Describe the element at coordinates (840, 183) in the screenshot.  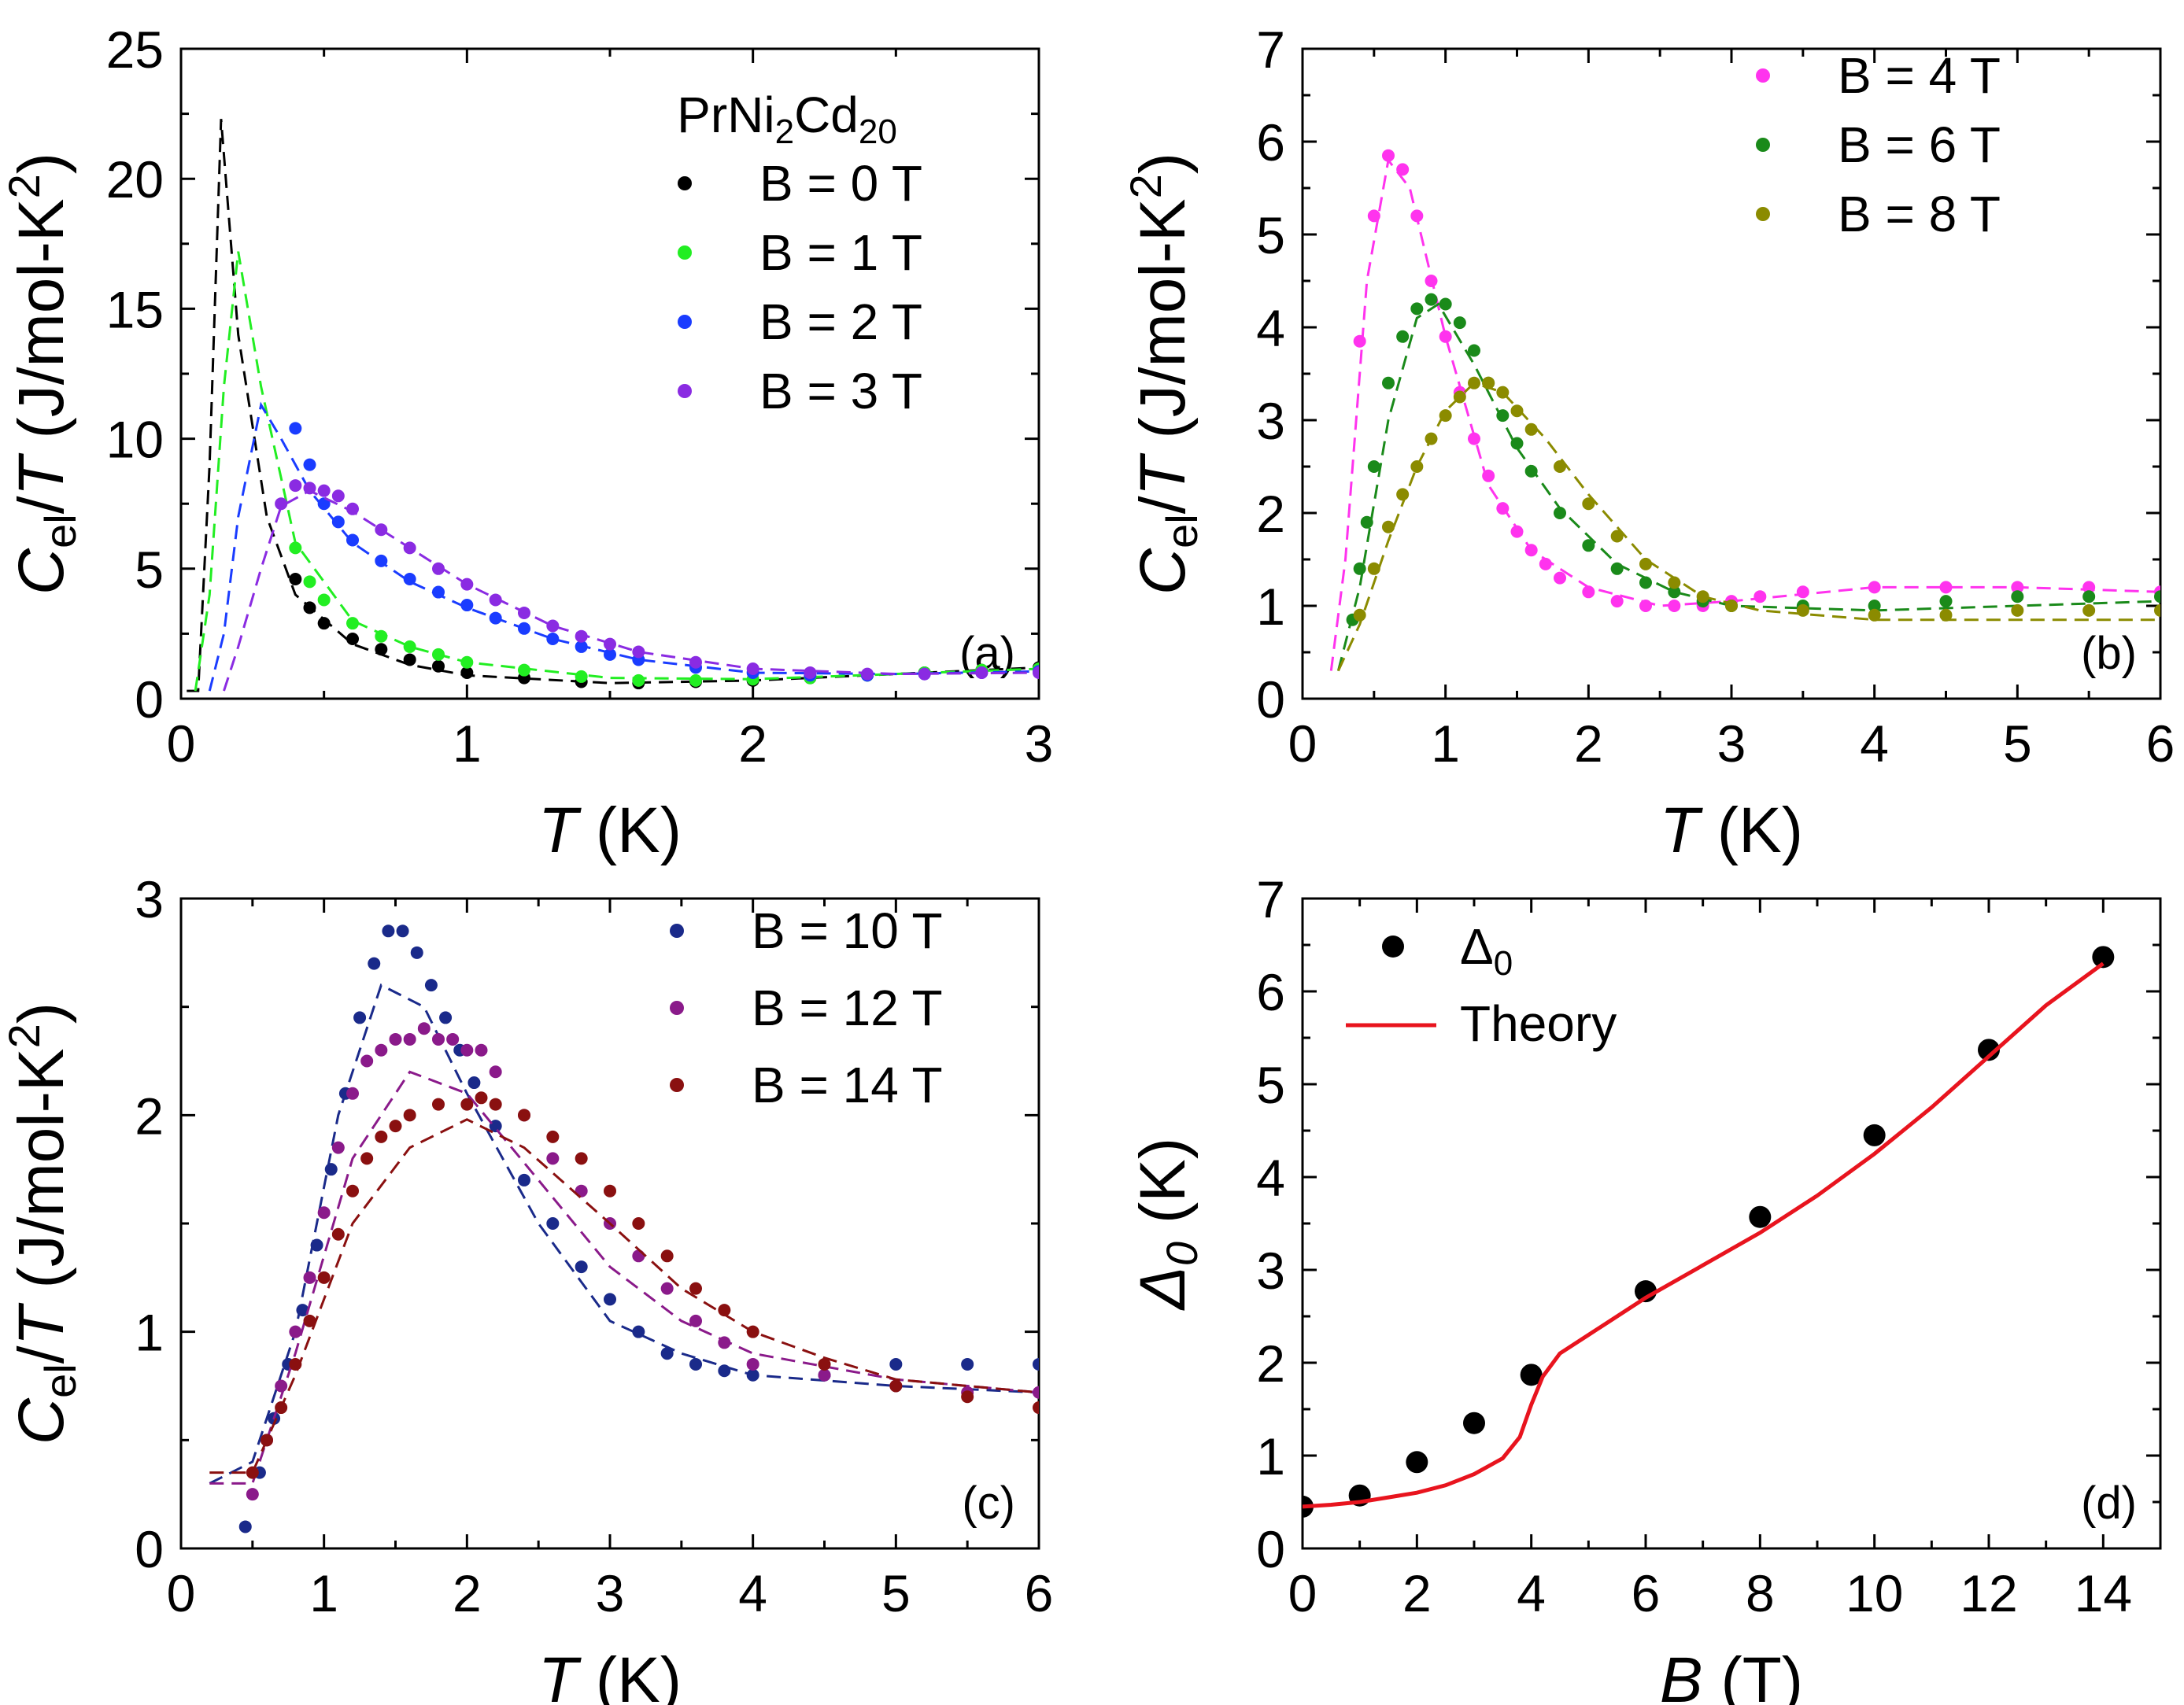
I see `legend-label: B = 0 T` at that location.